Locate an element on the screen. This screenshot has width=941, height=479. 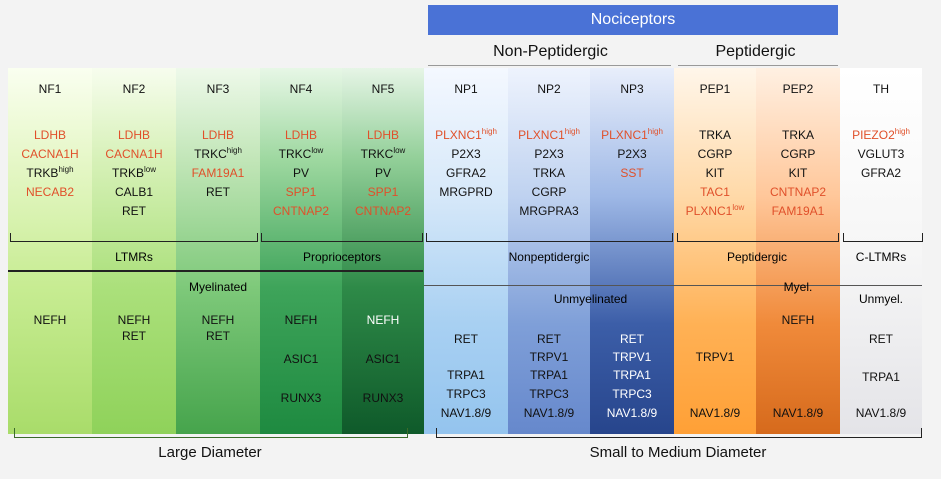
group-proprioceptors: Proprioceptors is located at coordinates (342, 257).